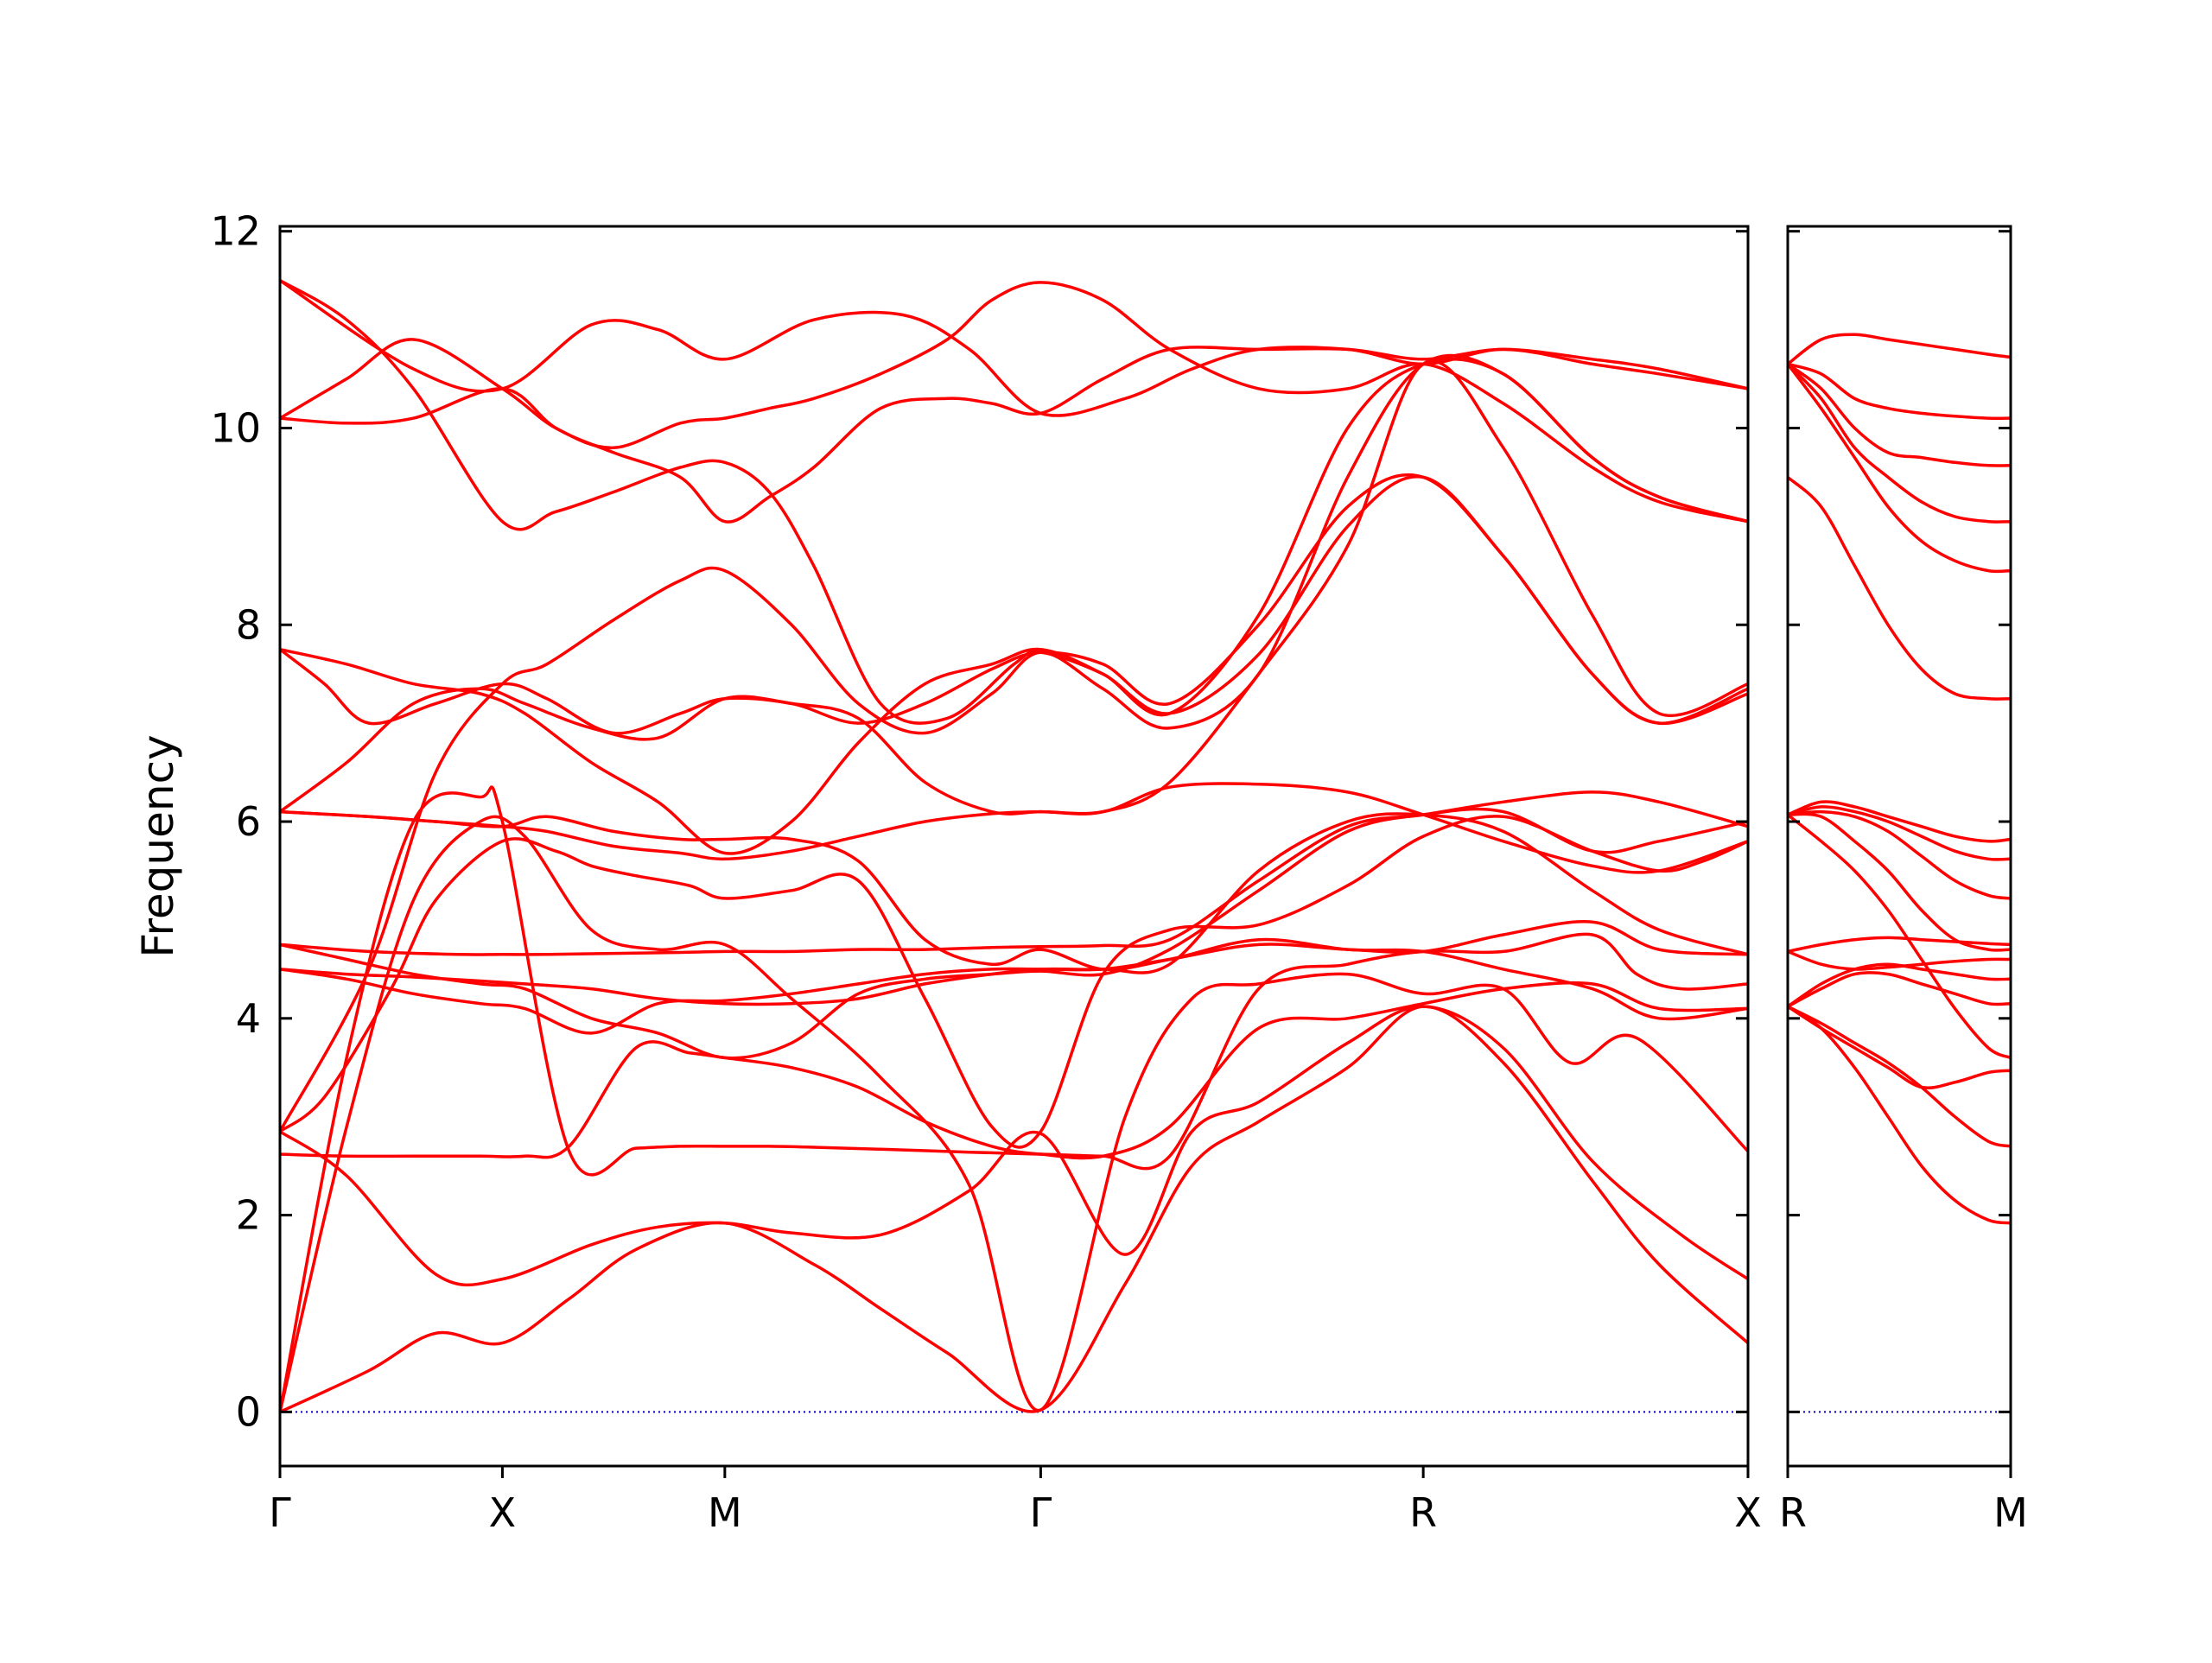 The width and height of the screenshot is (2212, 1663). I want to click on xtick-label-right-1: R, so click(1793, 1513).